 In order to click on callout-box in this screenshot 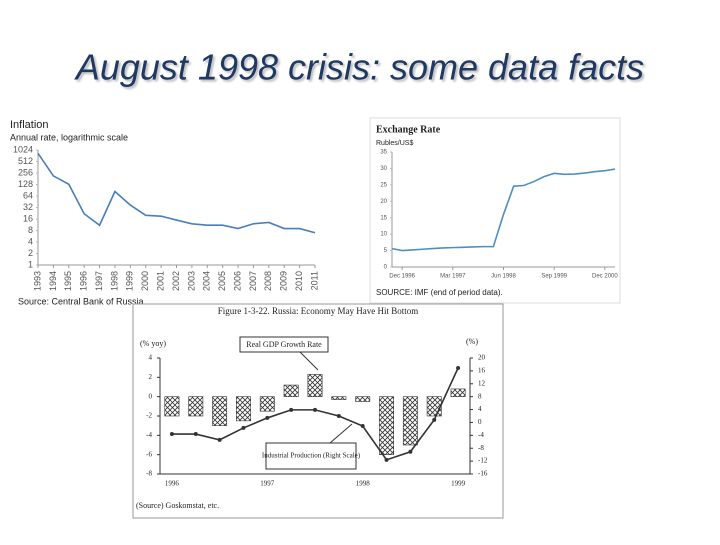, I will do `click(284, 344)`.